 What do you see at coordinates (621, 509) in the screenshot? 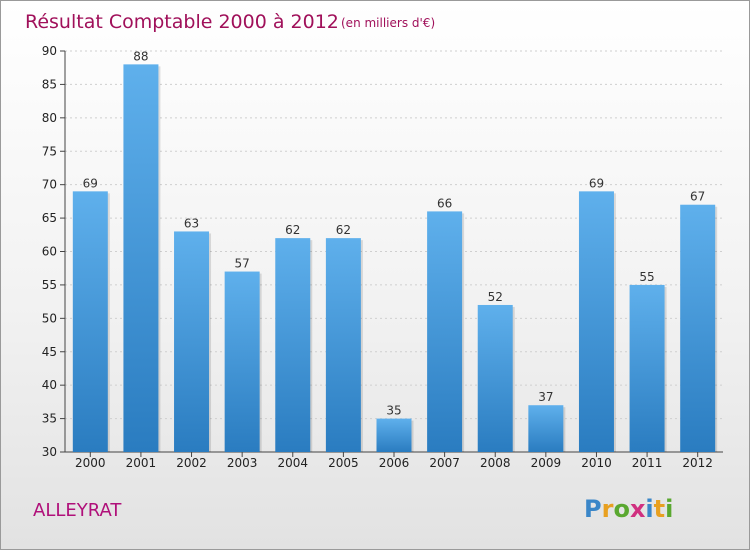
I see `logo-letter: o` at bounding box center [621, 509].